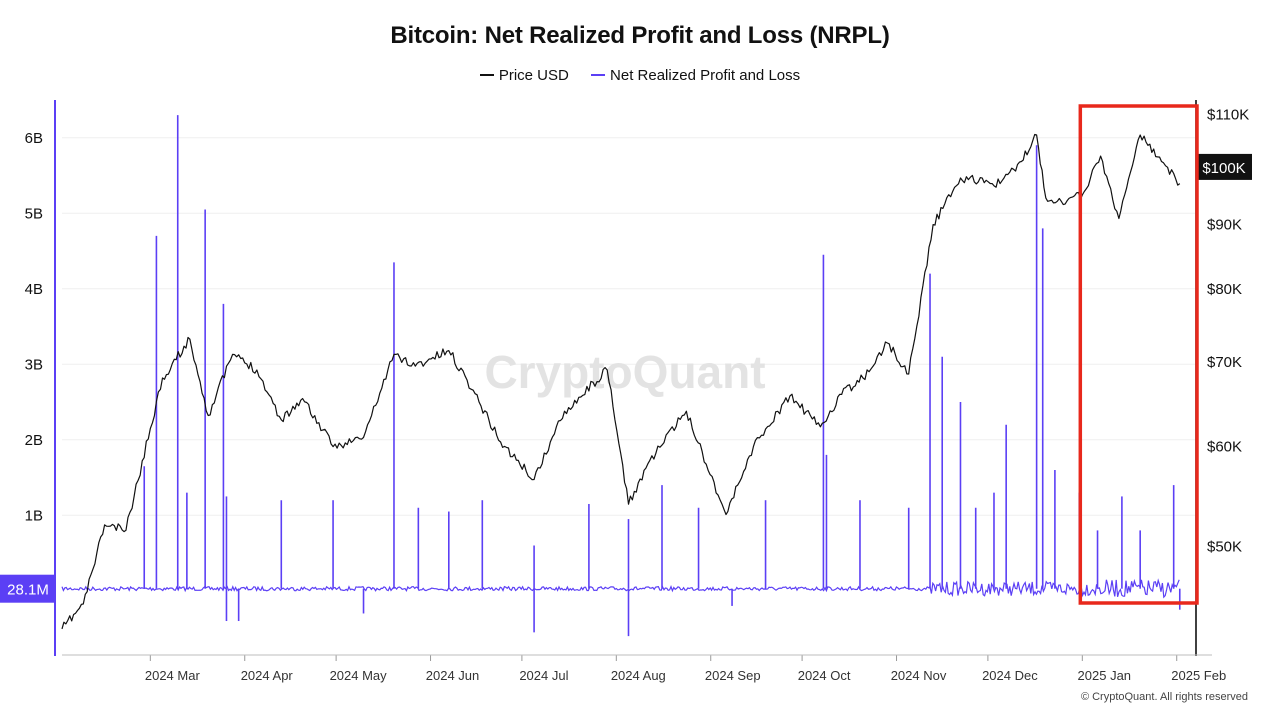  What do you see at coordinates (1224, 362) in the screenshot?
I see `right-tick-label: $70K` at bounding box center [1224, 362].